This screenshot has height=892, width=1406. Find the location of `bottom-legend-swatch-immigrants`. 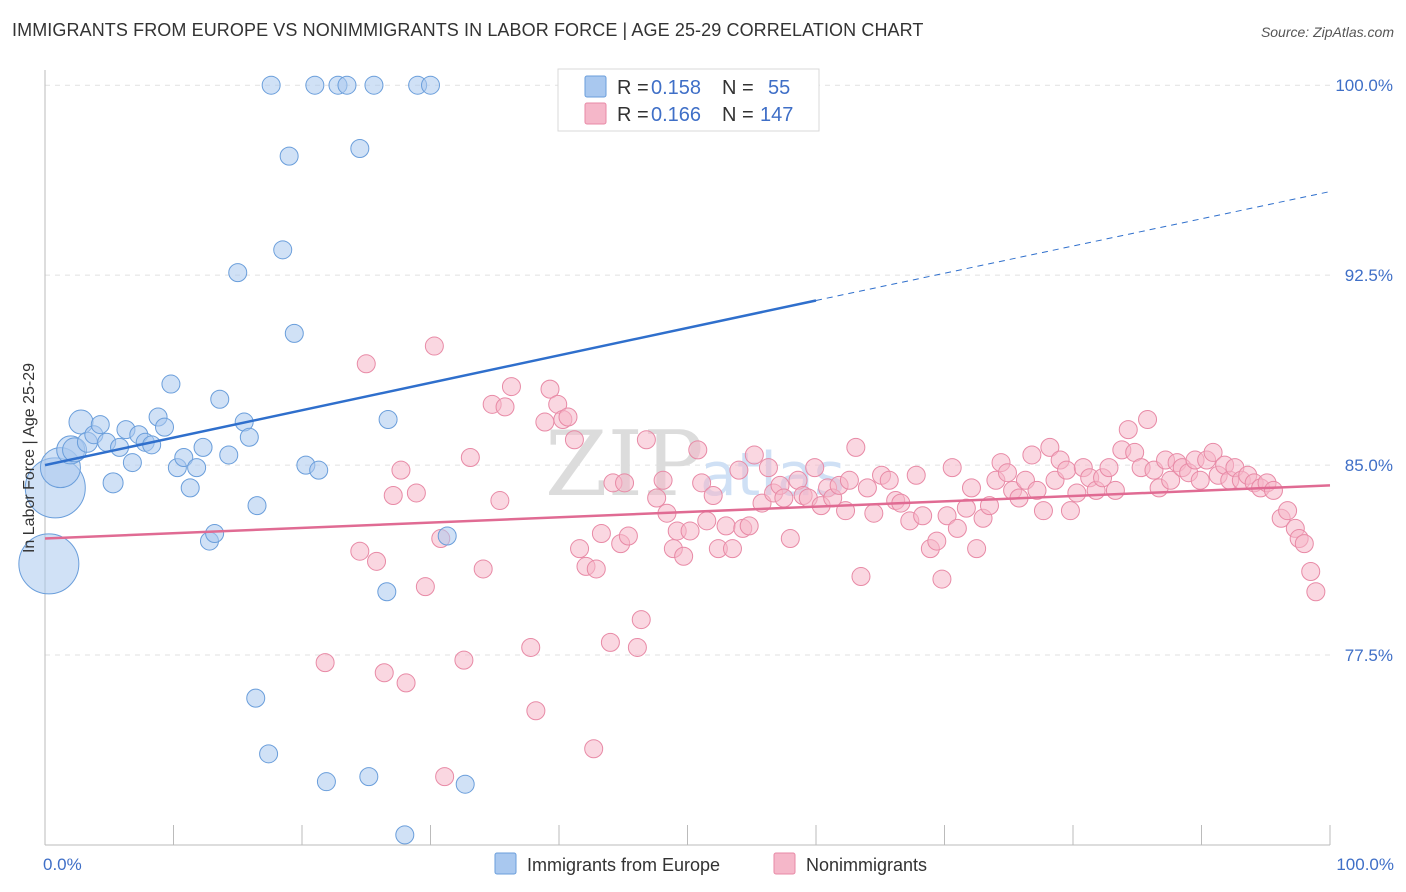

bottom-legend-swatch-immigrants is located at coordinates (505, 863).